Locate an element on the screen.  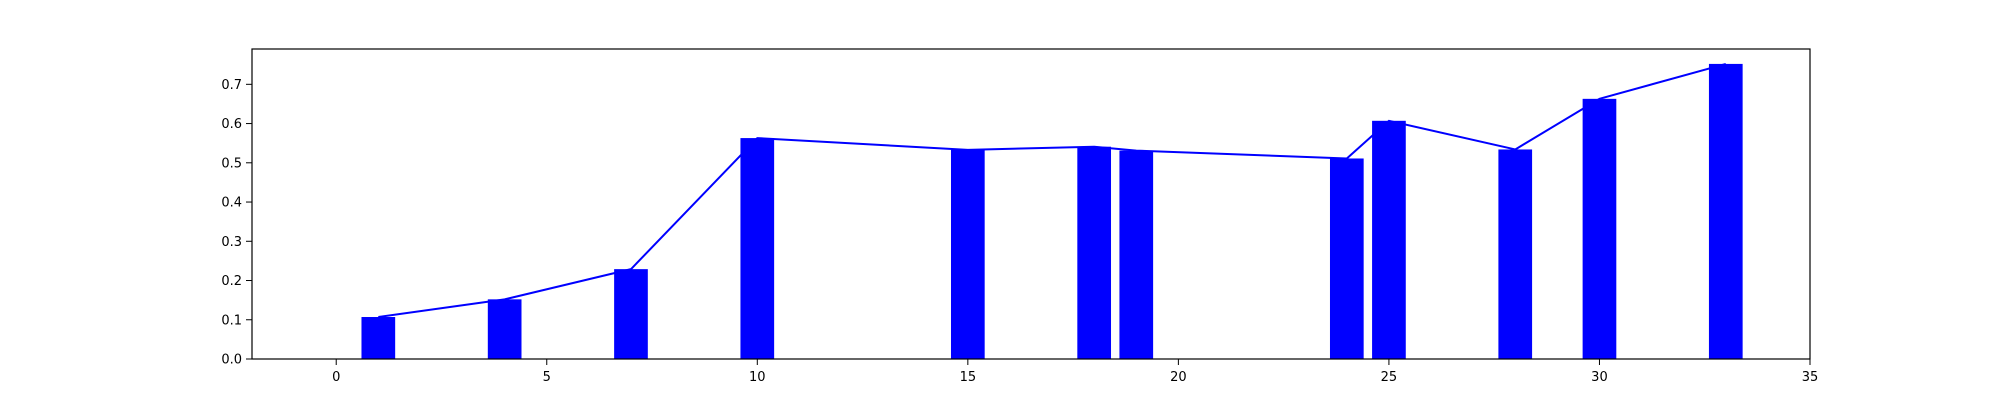
y-tick-label: 0.0 is located at coordinates (231, 360).